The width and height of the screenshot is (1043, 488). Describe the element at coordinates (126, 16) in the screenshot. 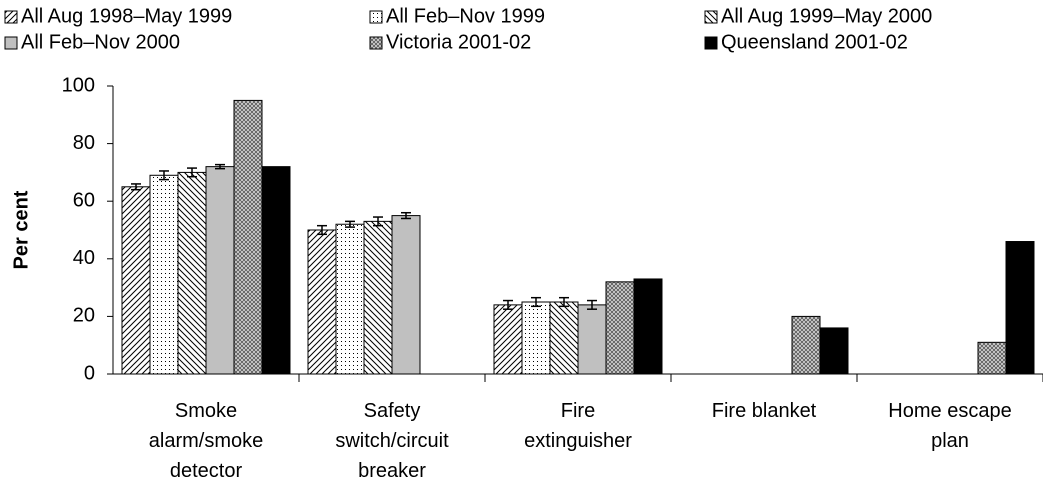

I see `legend-label: All Aug 1998–May 1999` at that location.